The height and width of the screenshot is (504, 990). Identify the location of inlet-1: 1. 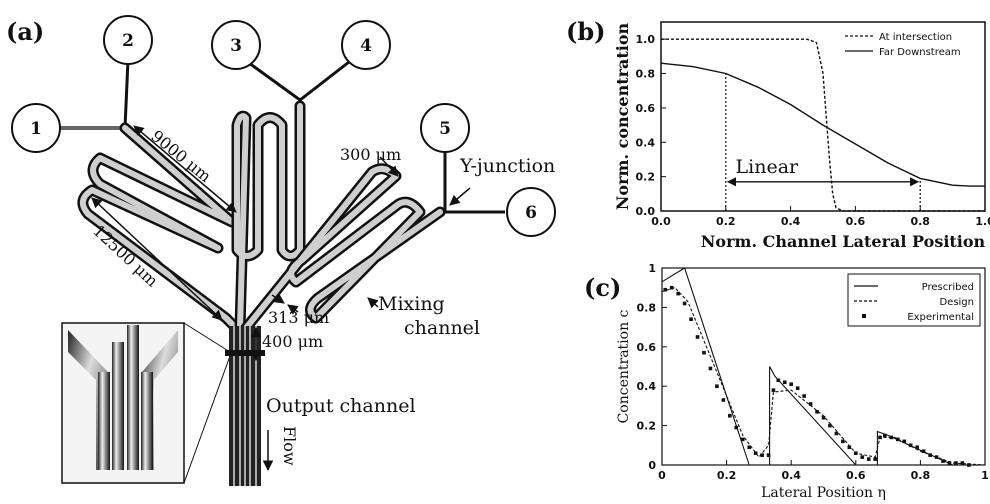
(36, 128).